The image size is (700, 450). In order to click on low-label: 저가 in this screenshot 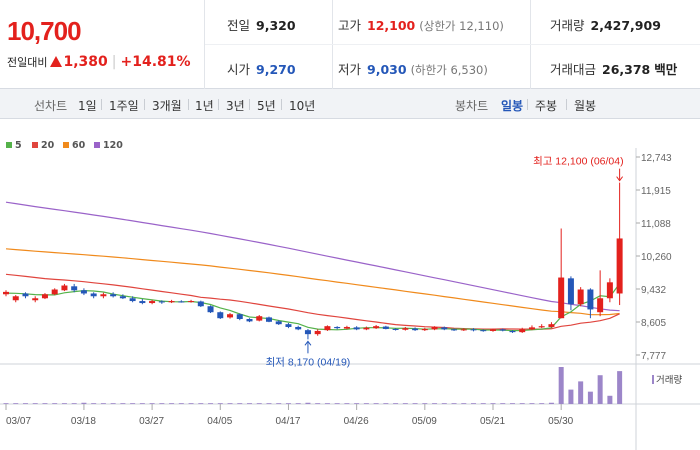, I will do `click(350, 69)`.